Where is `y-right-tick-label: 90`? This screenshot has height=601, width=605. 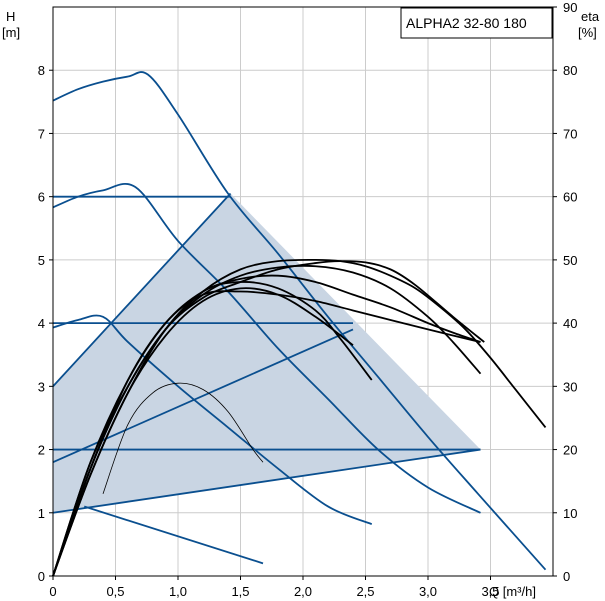 y-right-tick-label: 90 is located at coordinates (570, 7).